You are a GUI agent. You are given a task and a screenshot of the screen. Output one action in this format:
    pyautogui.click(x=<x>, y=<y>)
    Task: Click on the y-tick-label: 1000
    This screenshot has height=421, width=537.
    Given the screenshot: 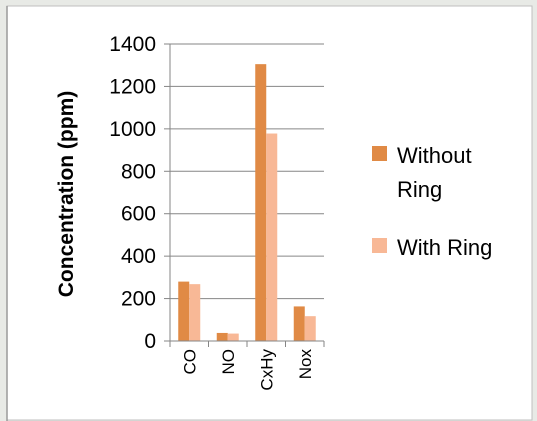 What is the action you would take?
    pyautogui.click(x=132, y=129)
    